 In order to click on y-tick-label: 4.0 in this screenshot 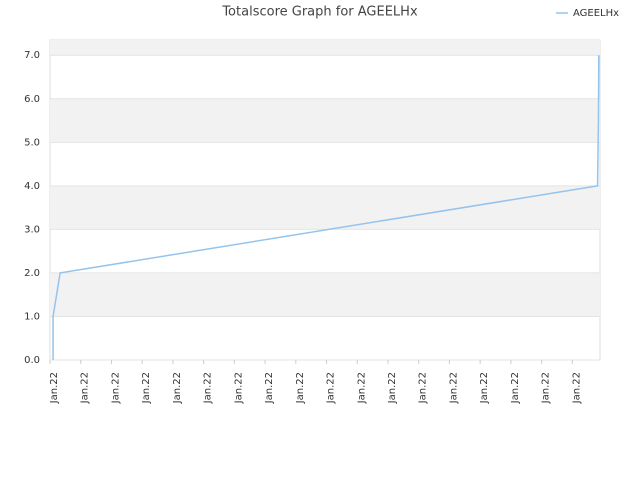, I will do `click(32, 186)`.